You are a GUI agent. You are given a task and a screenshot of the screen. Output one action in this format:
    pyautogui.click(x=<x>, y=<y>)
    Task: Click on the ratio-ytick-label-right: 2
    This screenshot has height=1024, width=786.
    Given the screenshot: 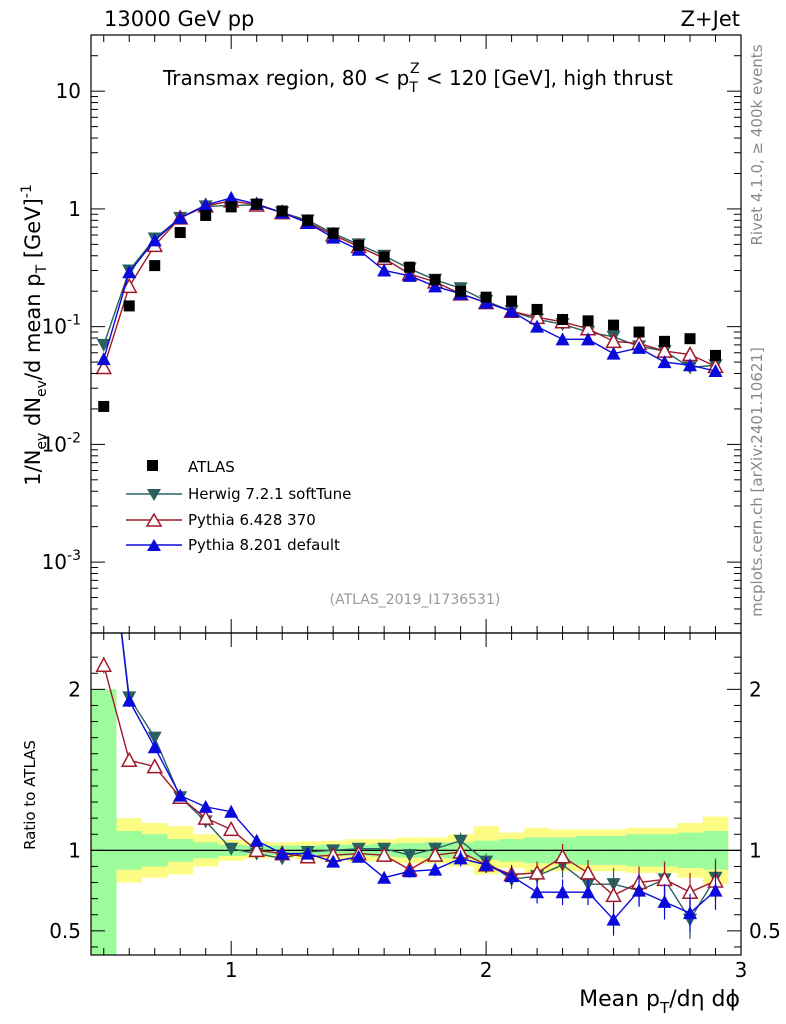 What is the action you would take?
    pyautogui.click(x=755, y=689)
    